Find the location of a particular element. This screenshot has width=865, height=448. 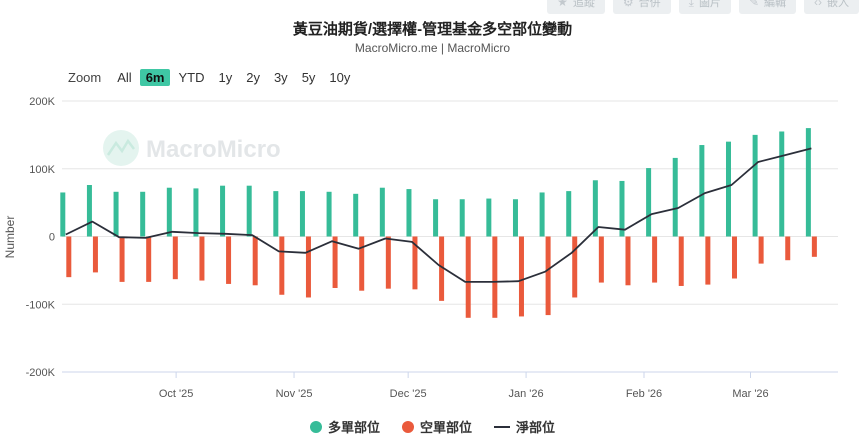

pencil-icon: ✎ is located at coordinates (753, 4).